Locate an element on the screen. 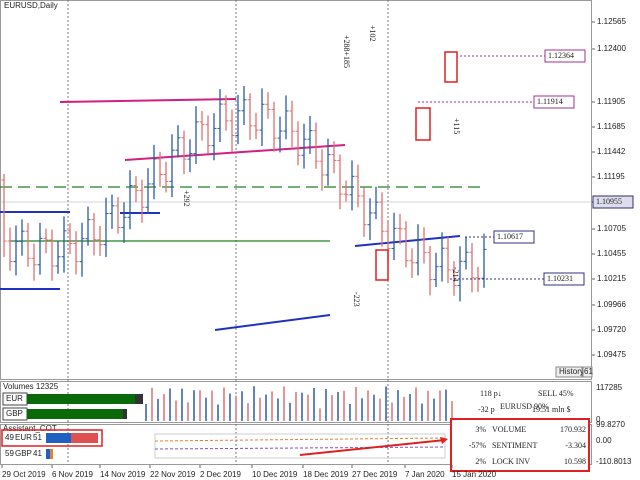 The image size is (640, 480). price-label: 1.10705 is located at coordinates (611, 228).